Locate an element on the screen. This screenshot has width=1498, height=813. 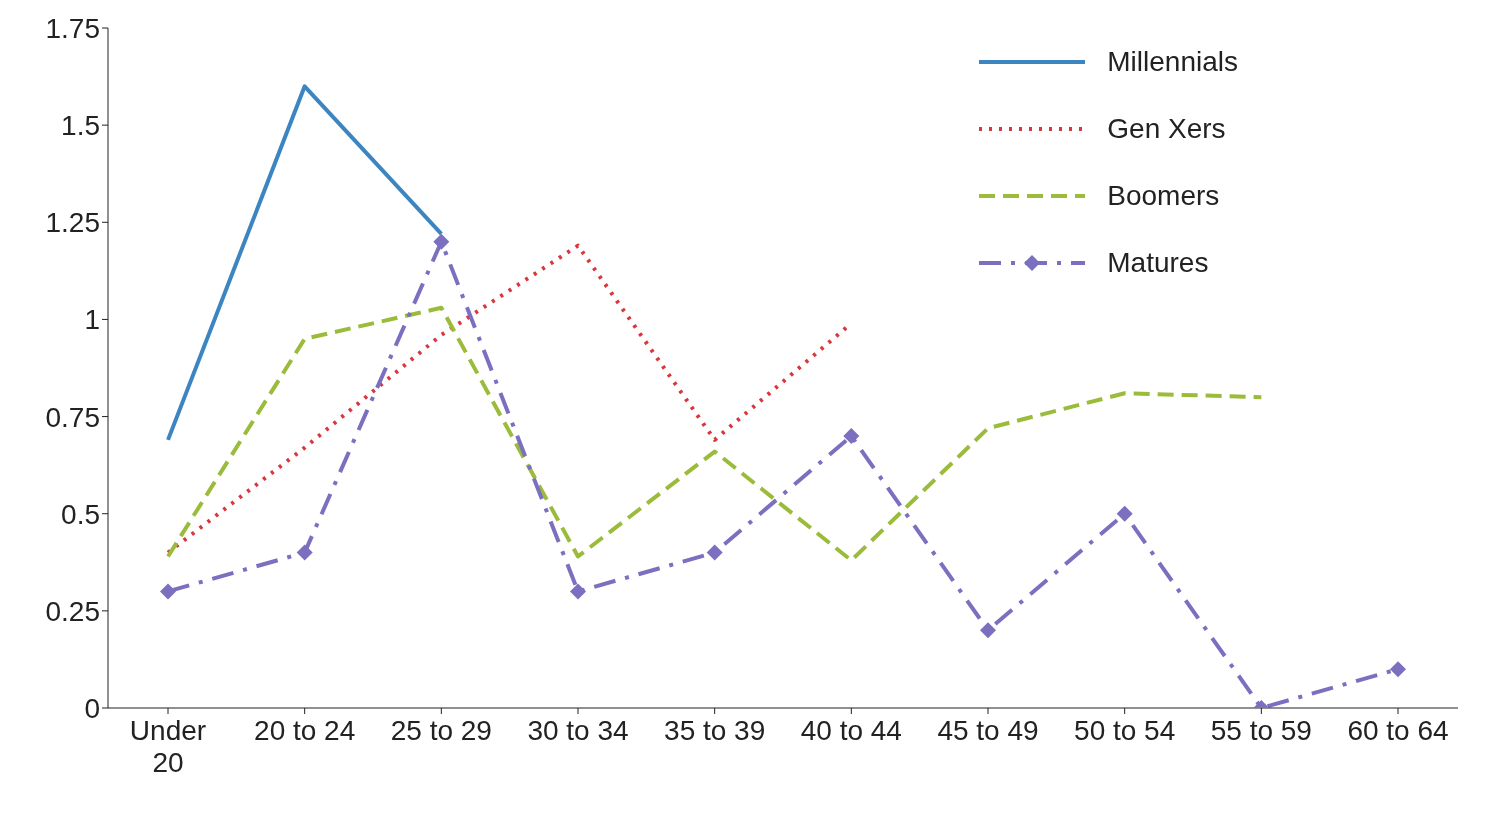
y-tick-label: 0 is located at coordinates (92, 708).